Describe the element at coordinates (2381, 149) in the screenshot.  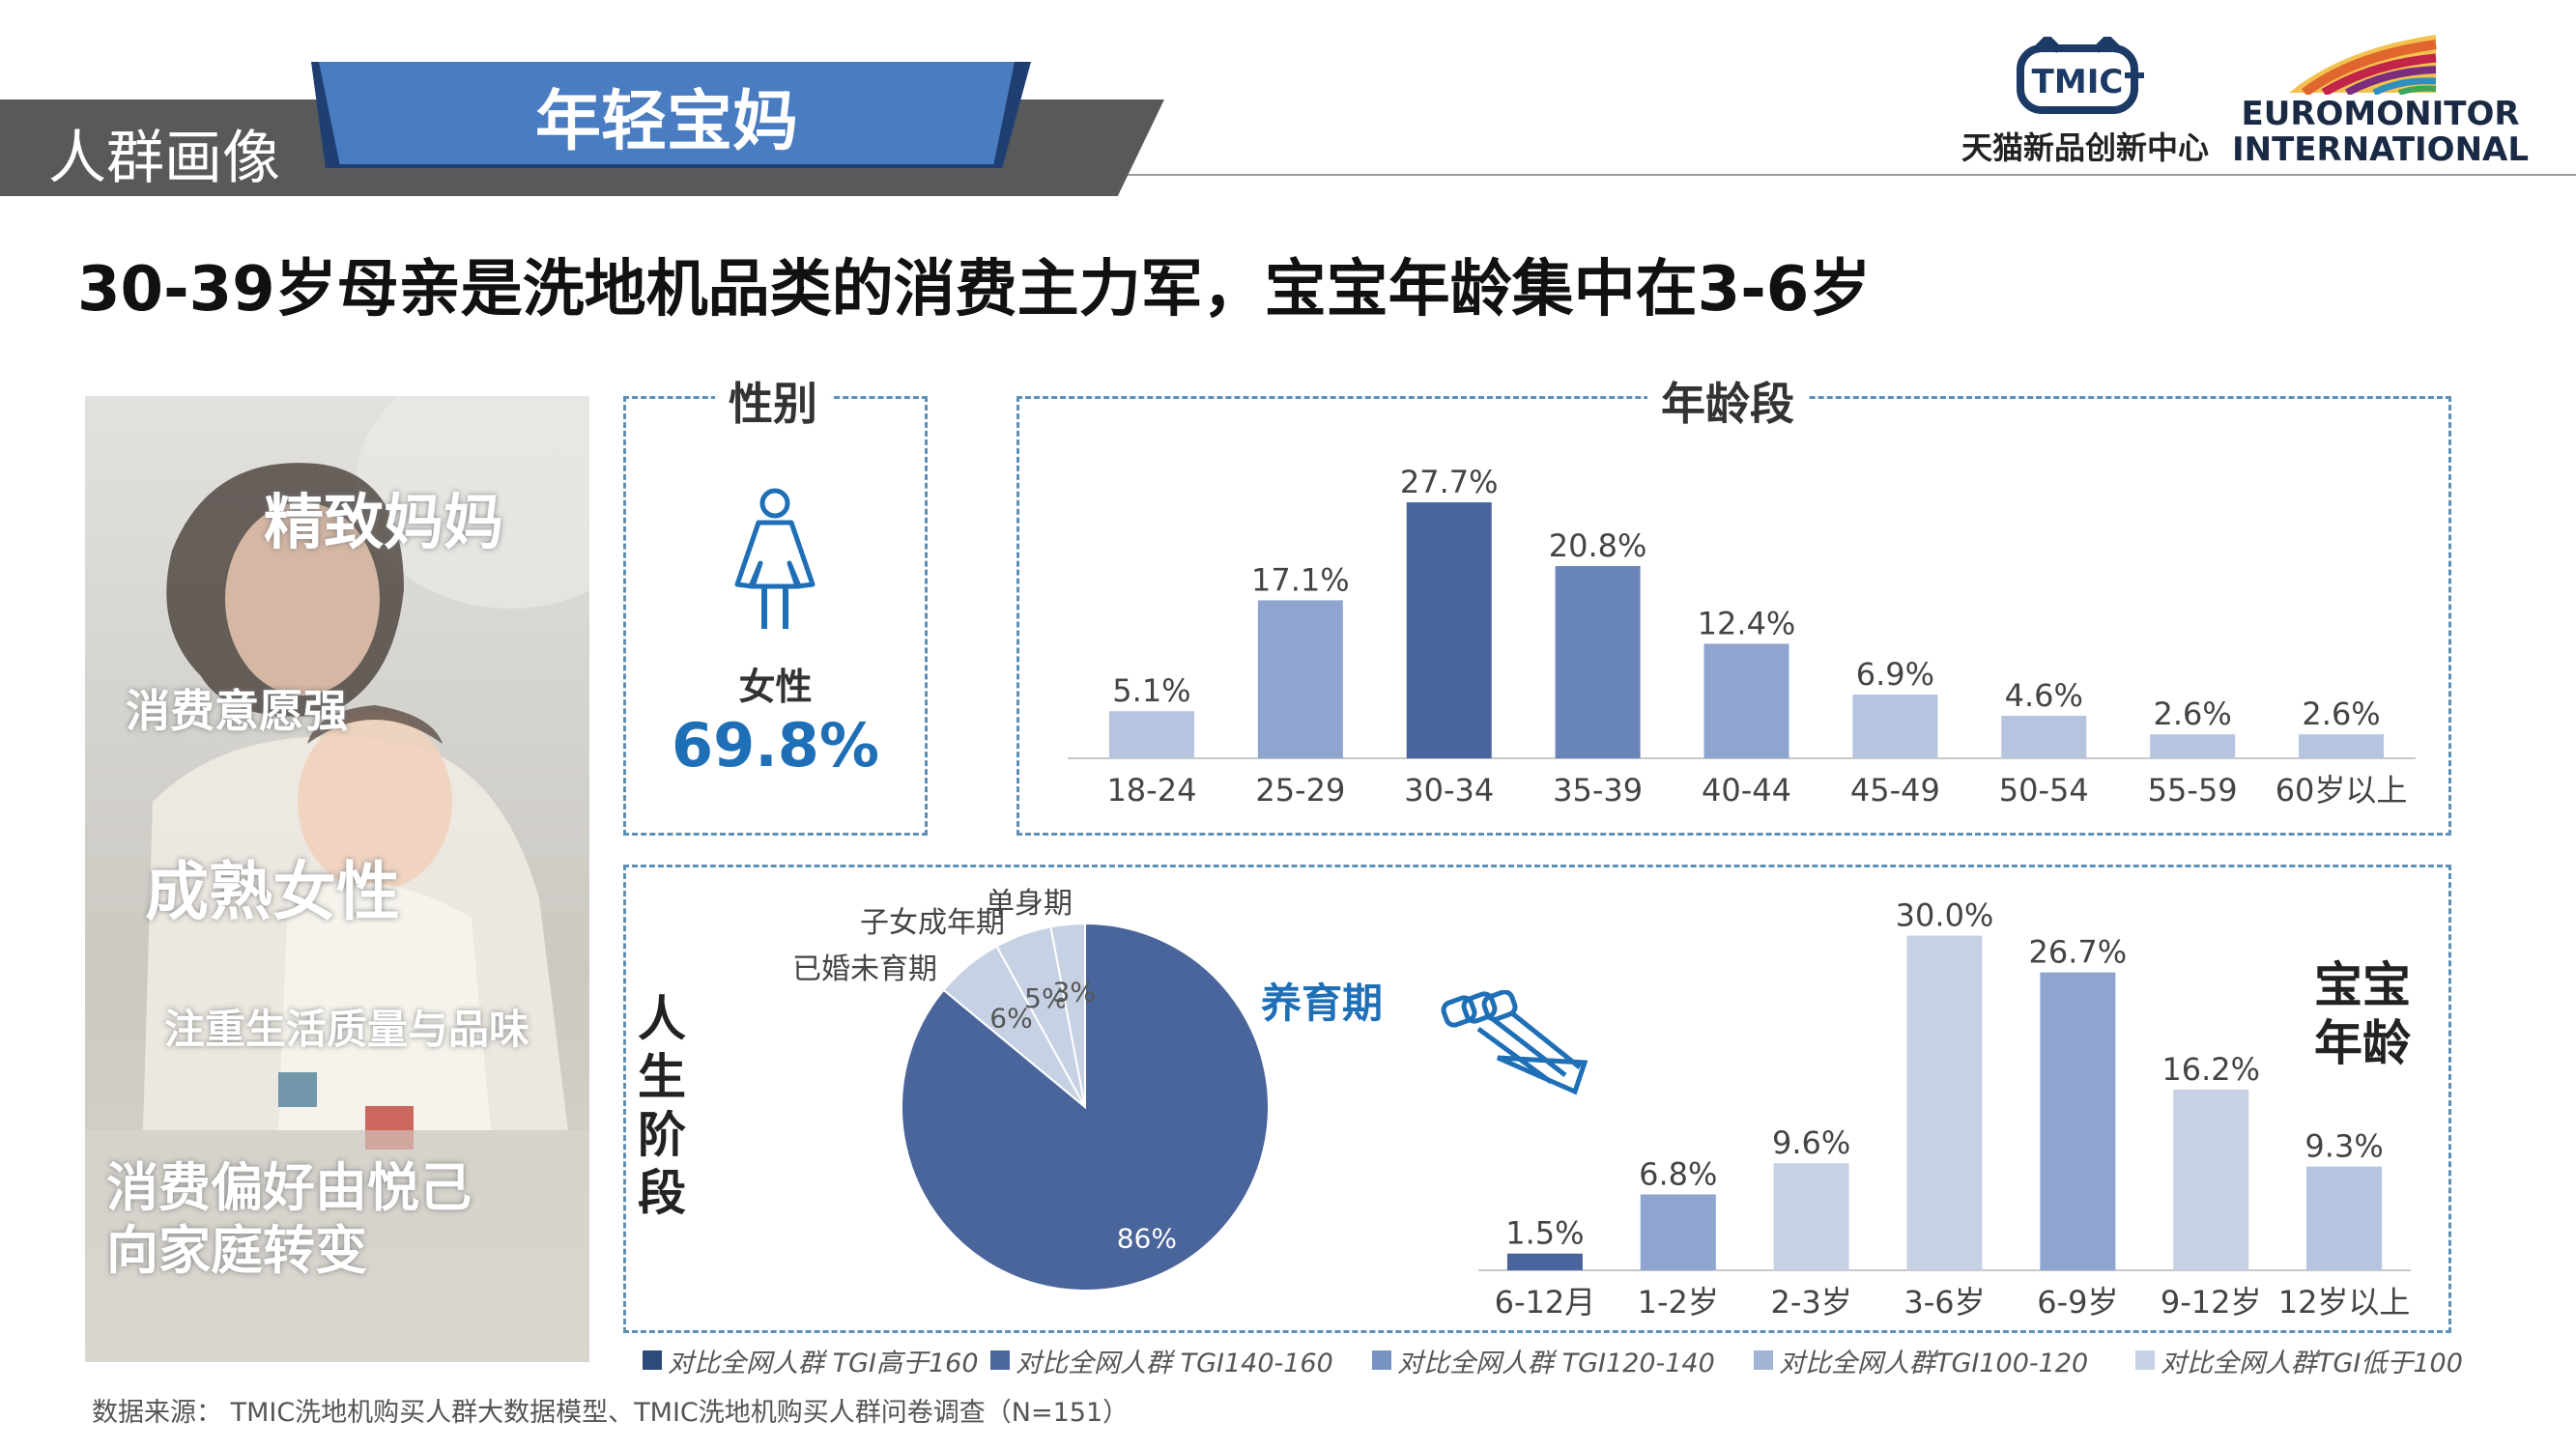
I see `euromonitor-line2: INTERNATIONAL` at that location.